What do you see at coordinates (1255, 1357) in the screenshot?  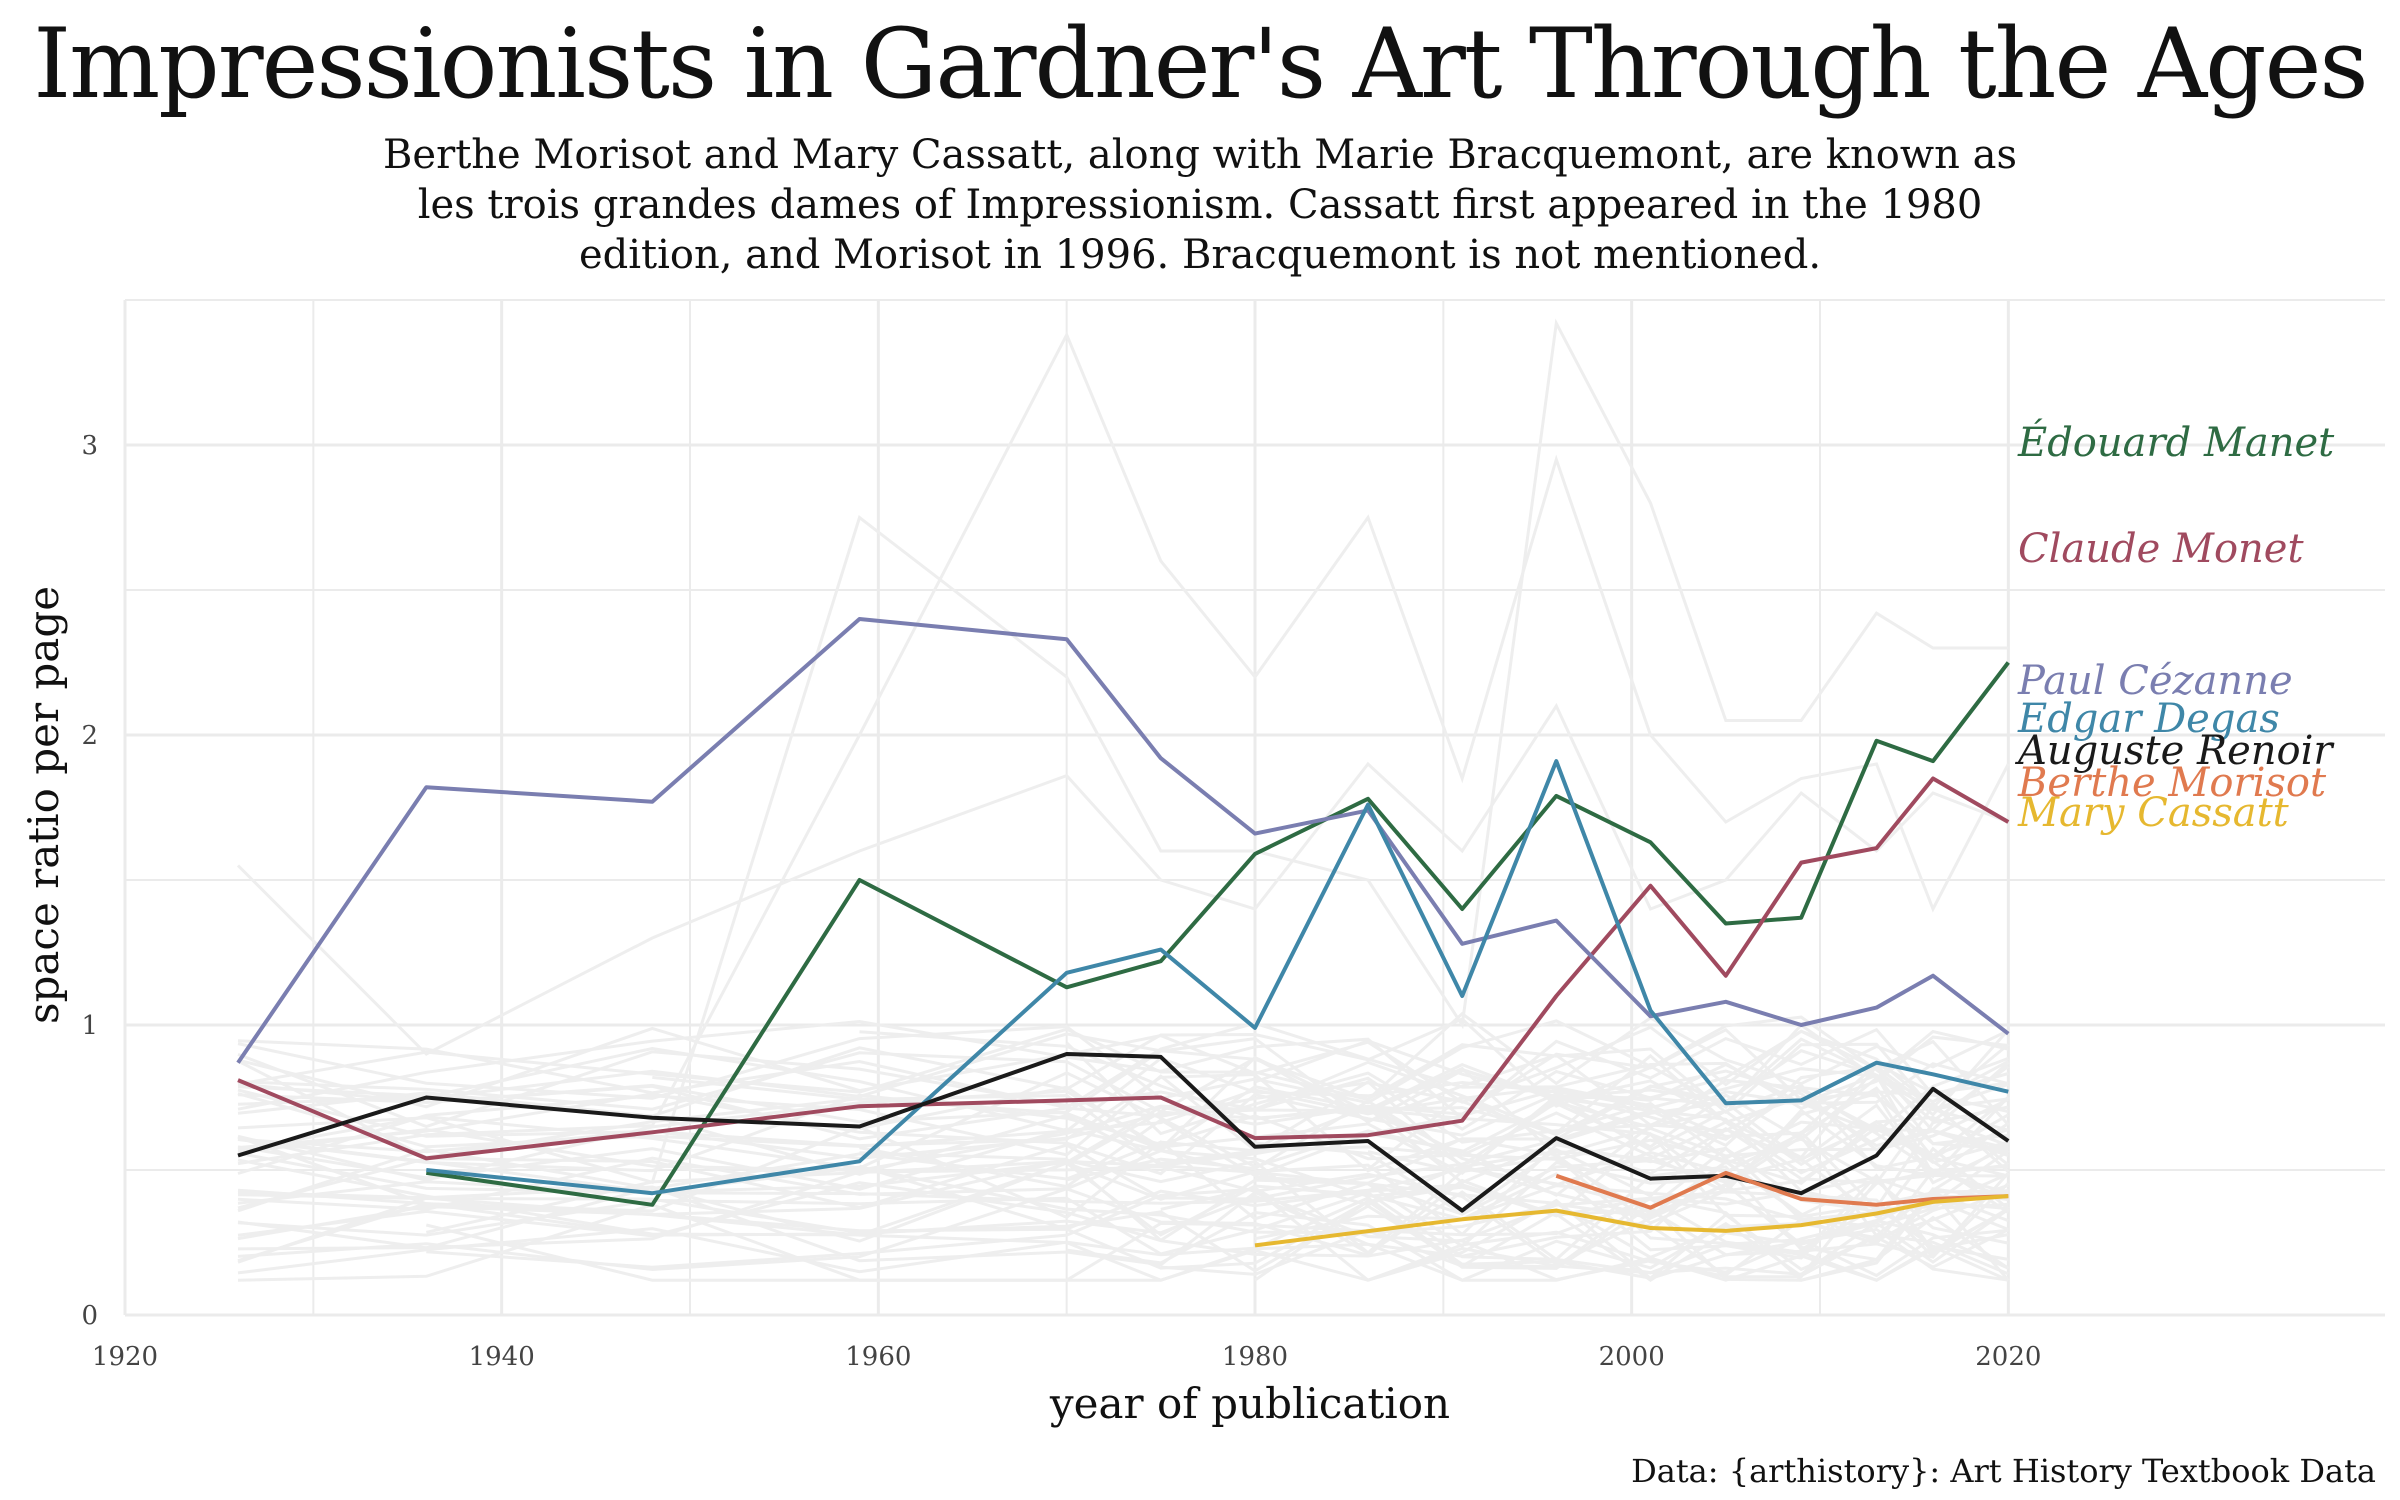 I see `x-tick-label: 1980` at bounding box center [1255, 1357].